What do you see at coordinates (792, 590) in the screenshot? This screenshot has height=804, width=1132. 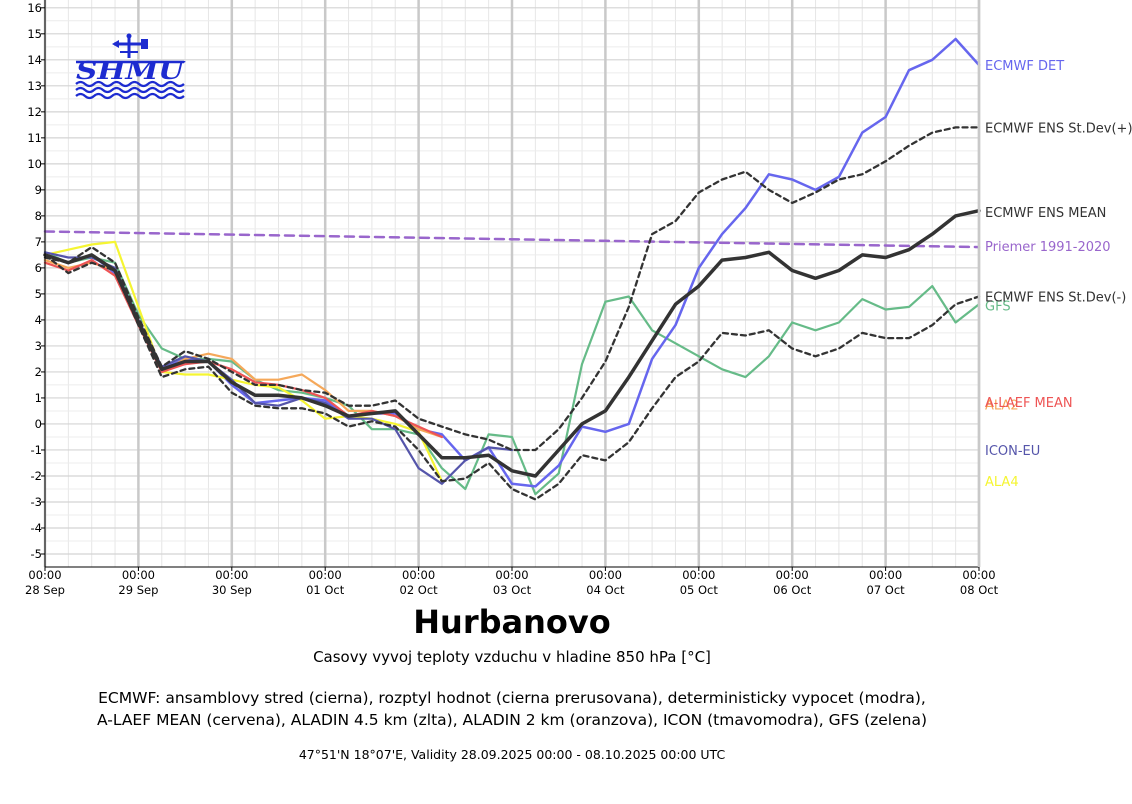 I see `x-tick-date-label: 06 Oct` at bounding box center [792, 590].